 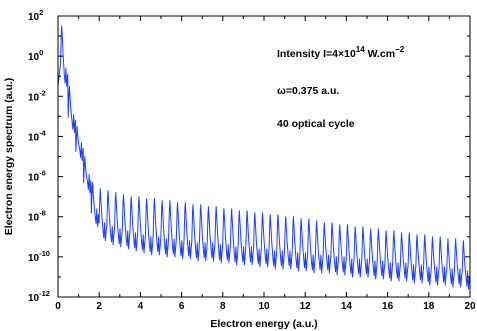 I want to click on y-axis-label: Electron energy spectrum (a.u.), so click(x=9, y=157).